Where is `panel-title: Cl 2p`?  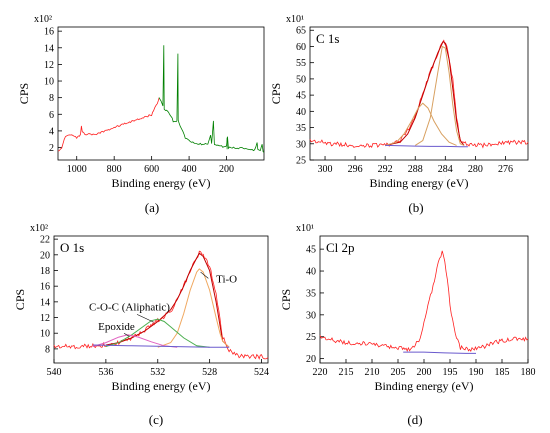 panel-title: Cl 2p is located at coordinates (340, 247).